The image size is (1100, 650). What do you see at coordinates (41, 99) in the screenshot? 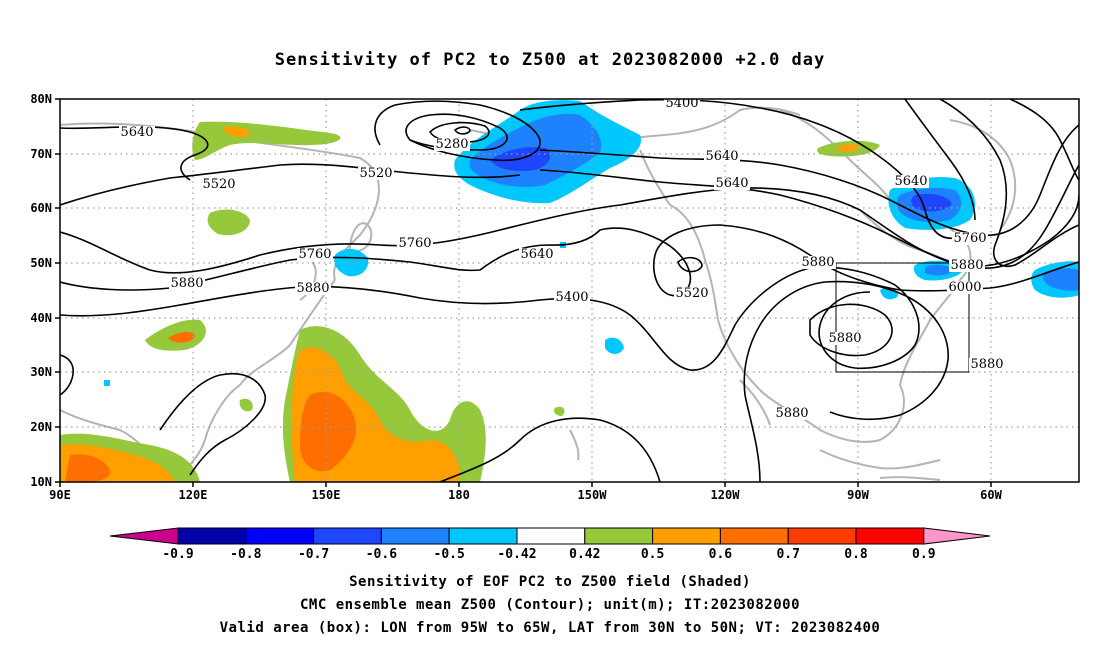
I see `lat-label: 80N` at bounding box center [41, 99].